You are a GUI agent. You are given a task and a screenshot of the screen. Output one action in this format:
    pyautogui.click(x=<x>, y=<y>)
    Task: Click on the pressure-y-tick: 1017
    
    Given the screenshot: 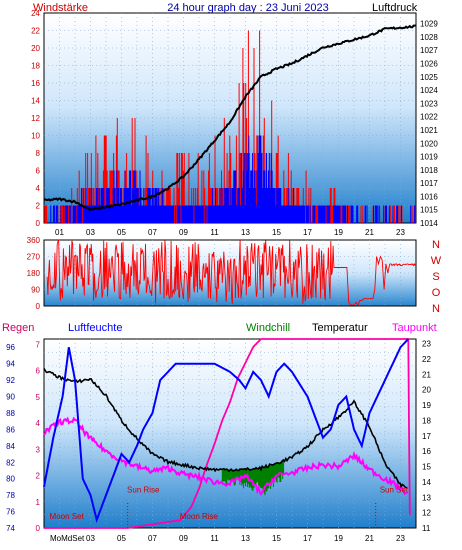 What is the action you would take?
    pyautogui.click(x=429, y=183)
    